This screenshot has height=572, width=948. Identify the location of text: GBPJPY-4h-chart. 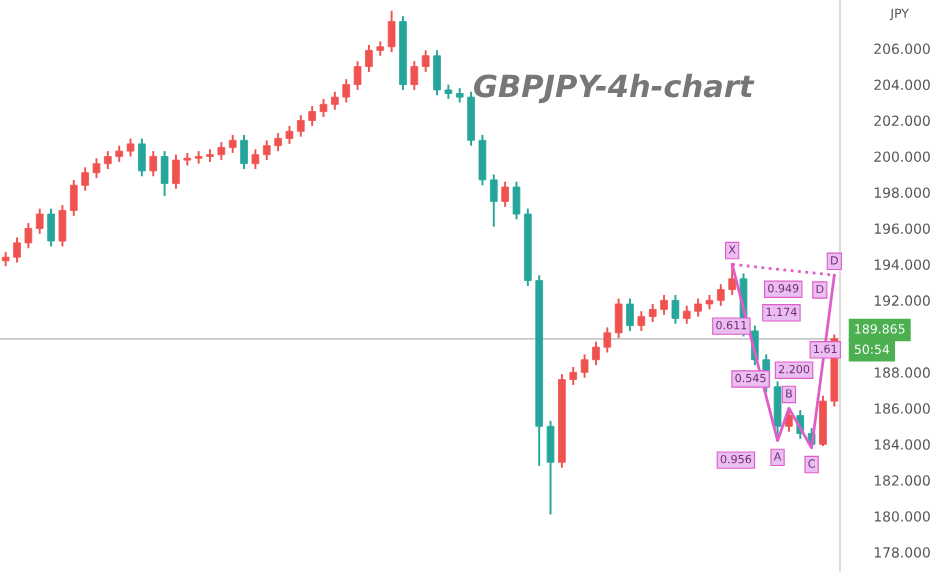
(614, 88).